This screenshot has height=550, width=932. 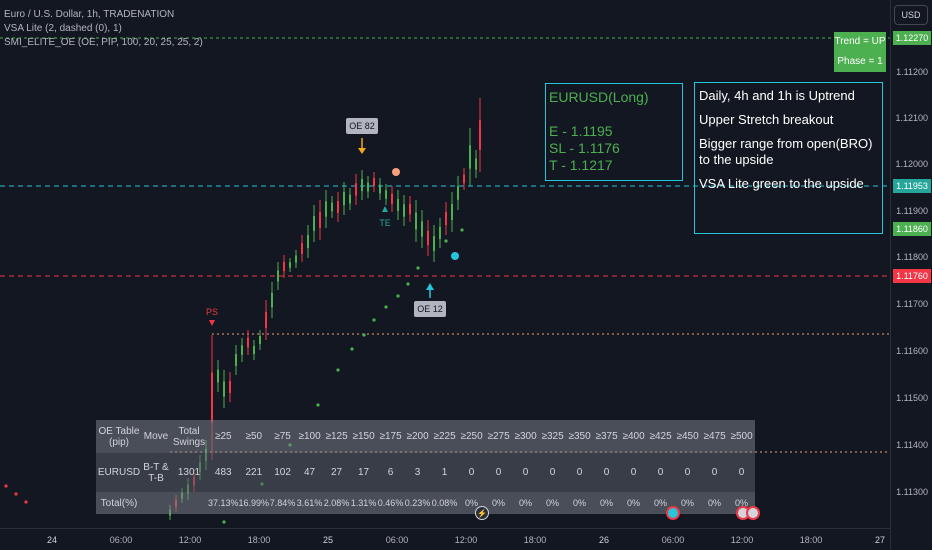 What do you see at coordinates (396, 172) in the screenshot?
I see `orange-dot` at bounding box center [396, 172].